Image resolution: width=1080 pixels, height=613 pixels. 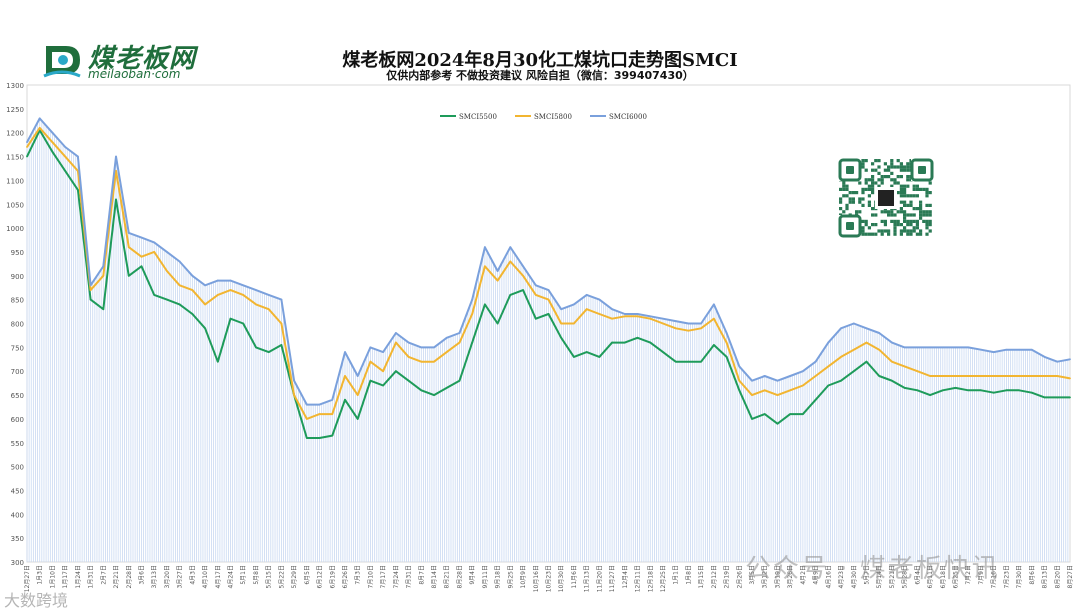 What do you see at coordinates (574, 576) in the screenshot?
I see `x-tick-label: 11月6日` at bounding box center [574, 576].